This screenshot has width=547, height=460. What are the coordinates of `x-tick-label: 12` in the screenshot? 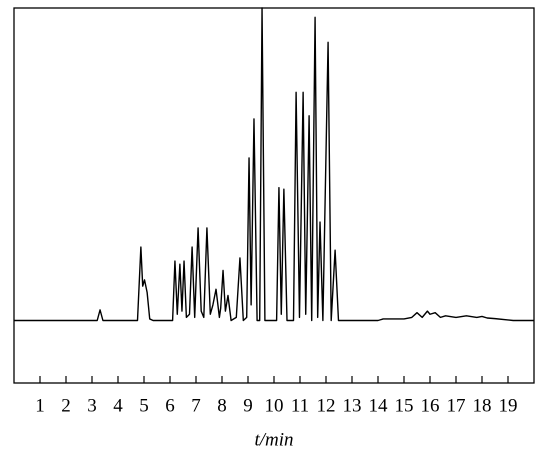 It's located at (326, 405).